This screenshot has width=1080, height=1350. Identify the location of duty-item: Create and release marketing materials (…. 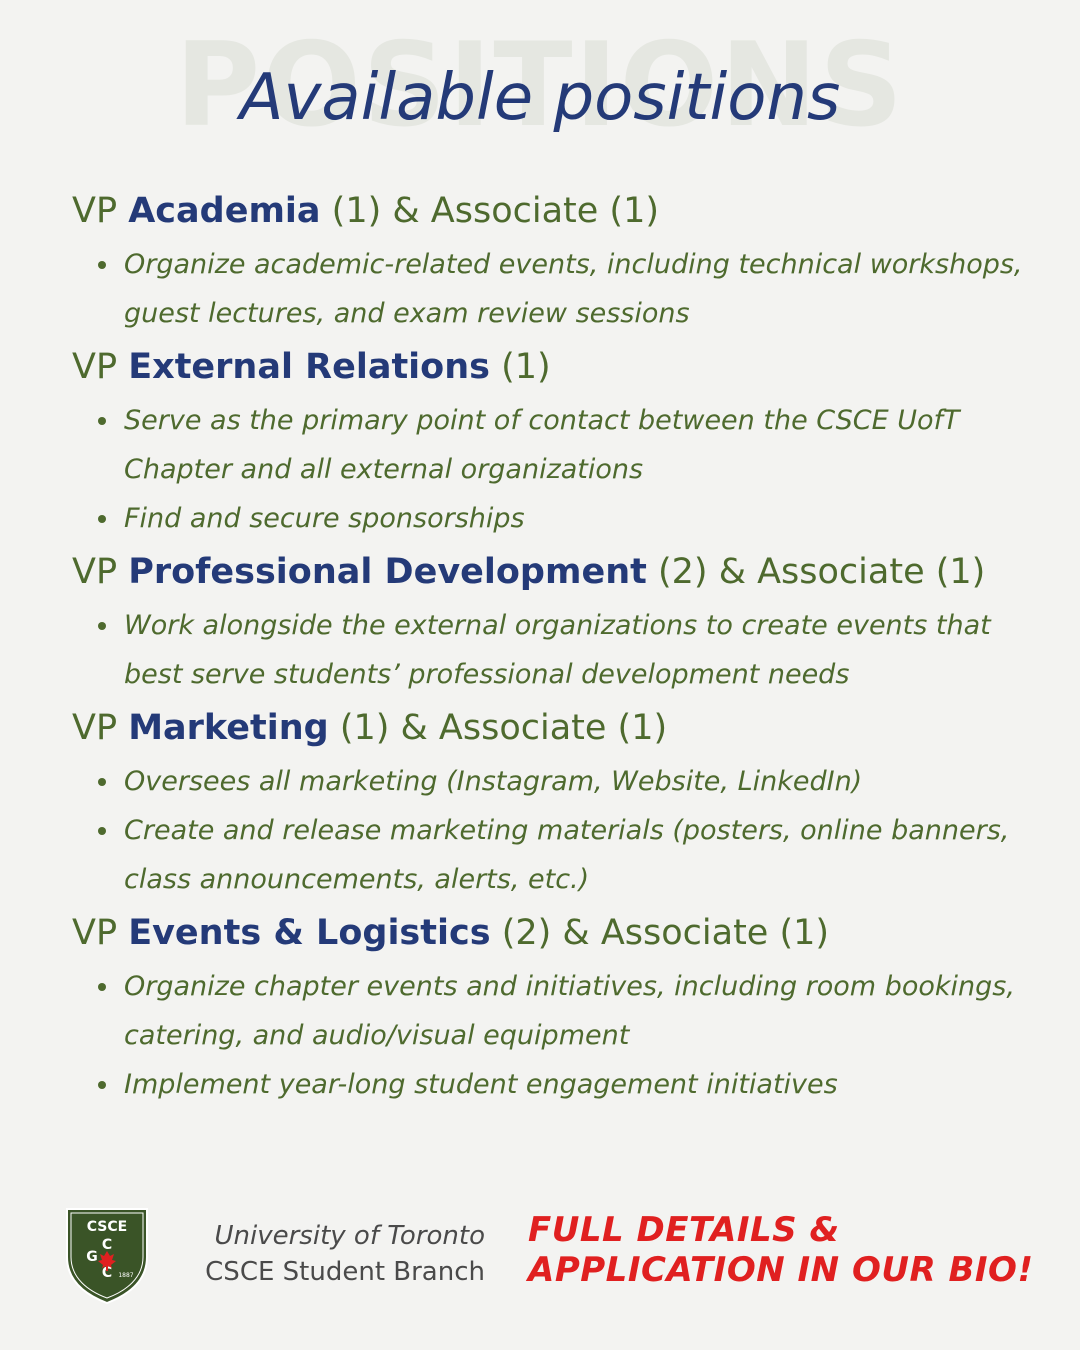
(565, 855).